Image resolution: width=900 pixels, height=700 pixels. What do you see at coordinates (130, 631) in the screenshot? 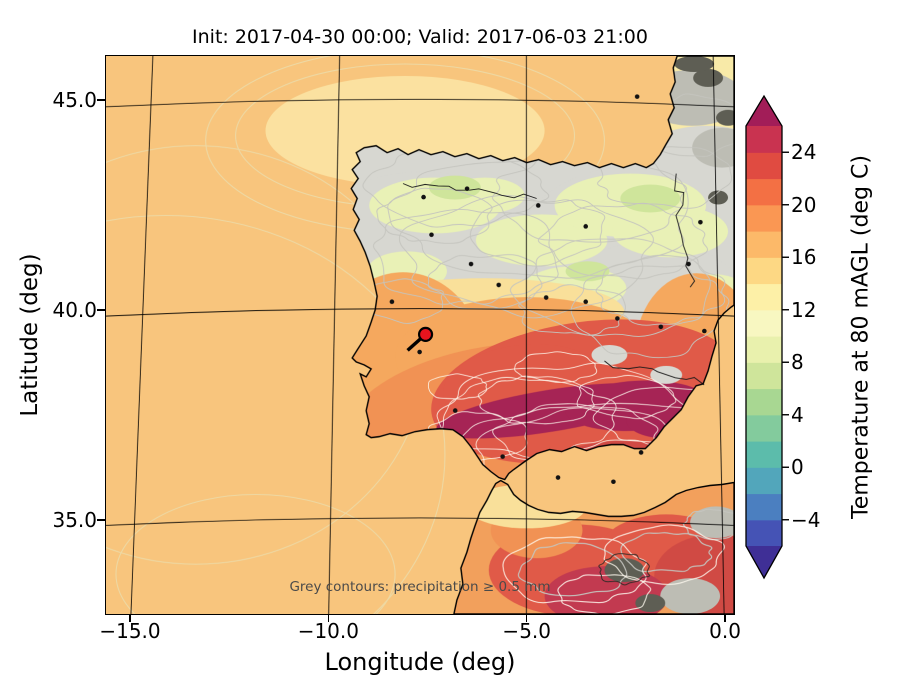
I see `x-tick-label: −15.0` at bounding box center [130, 631].